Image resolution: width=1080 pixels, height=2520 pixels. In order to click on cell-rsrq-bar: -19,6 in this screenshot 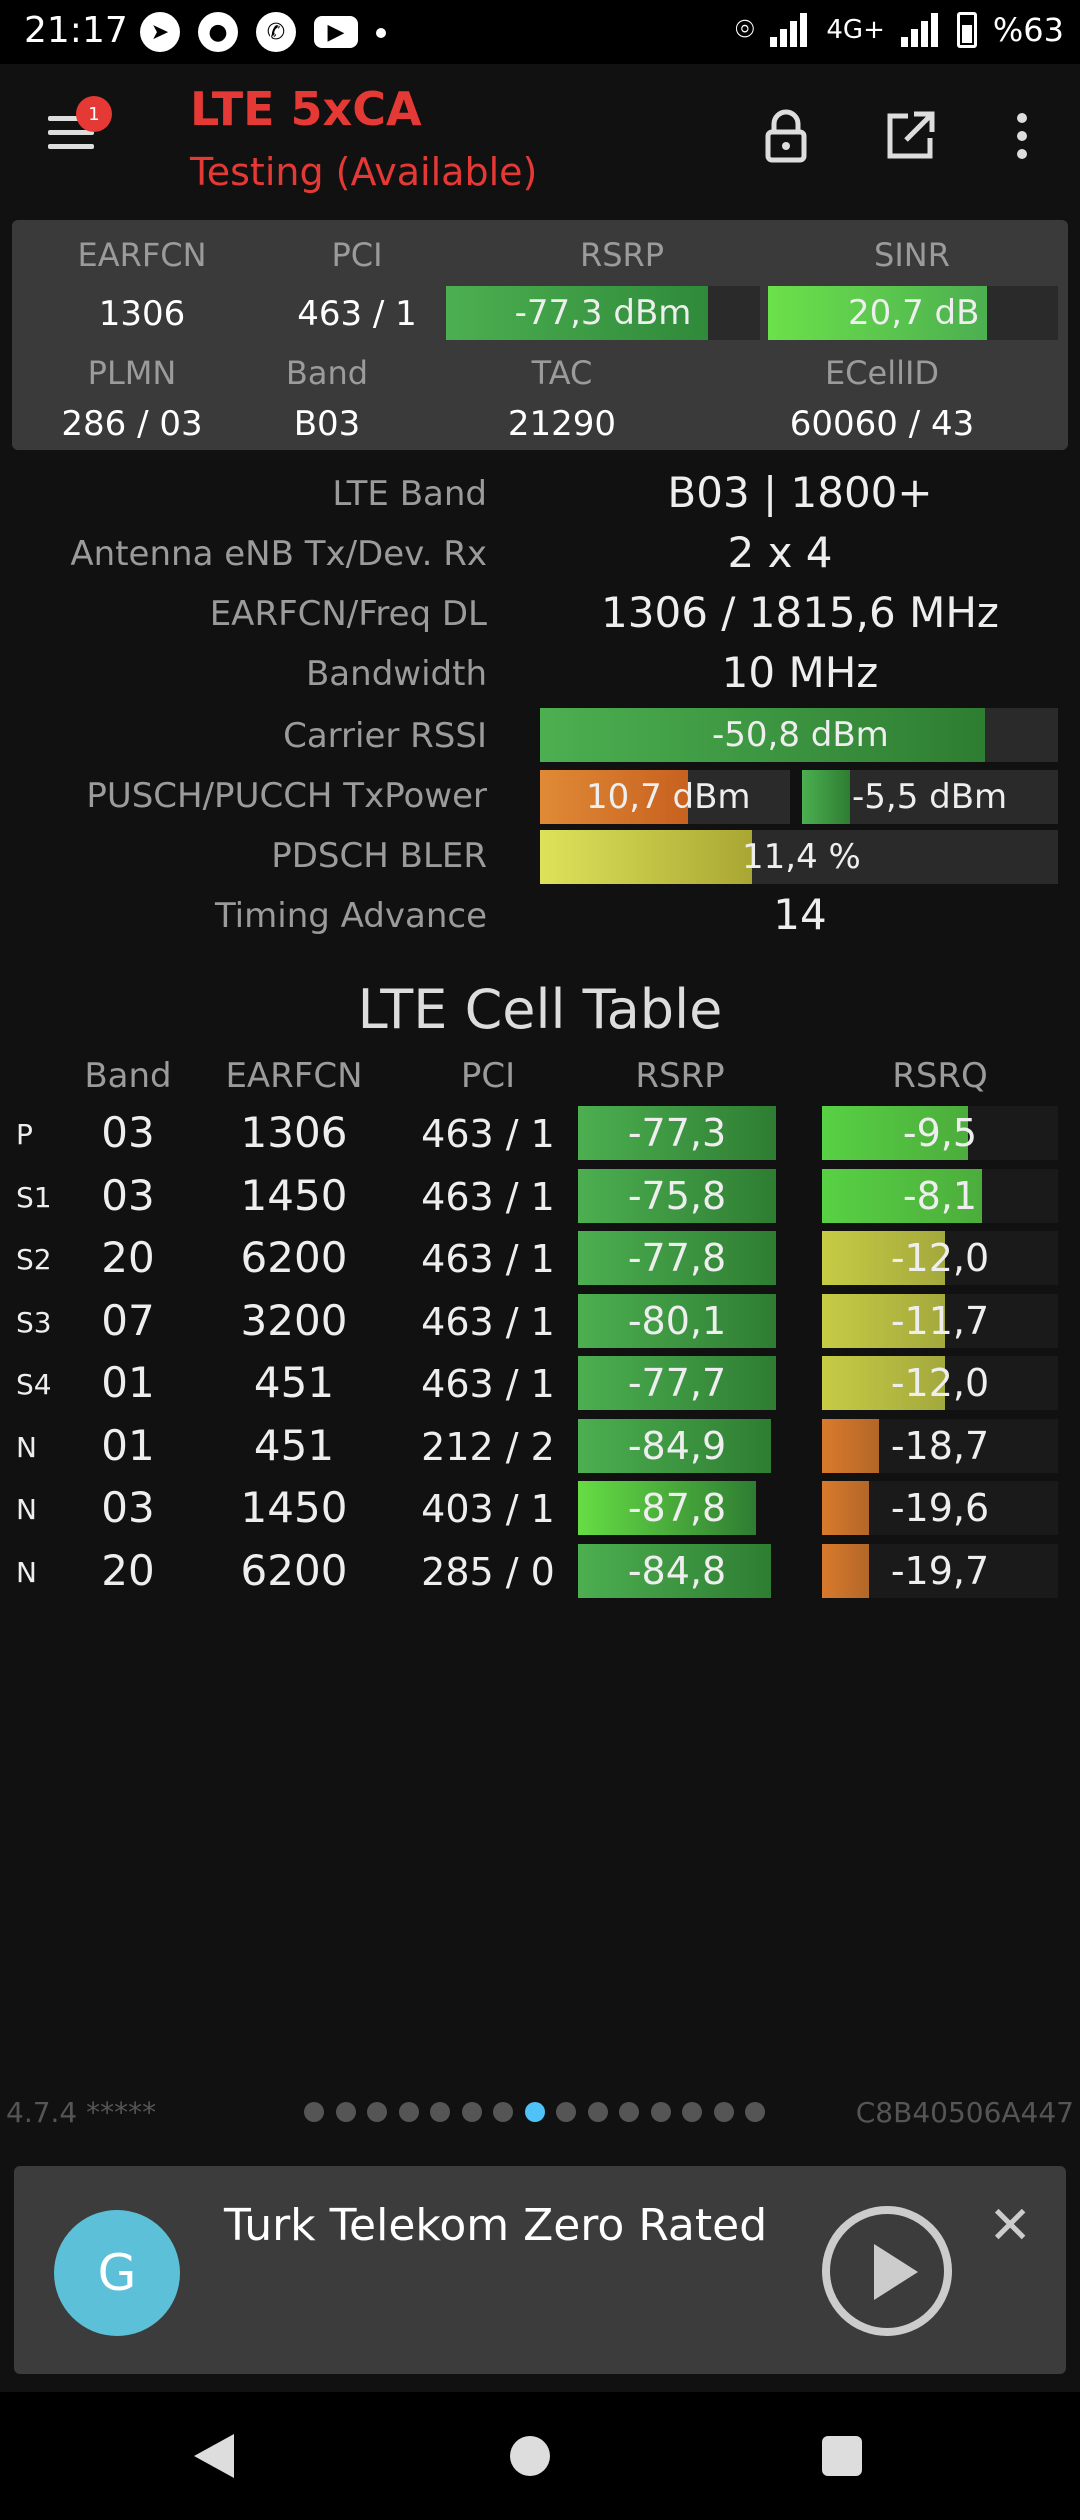, I will do `click(940, 1508)`.